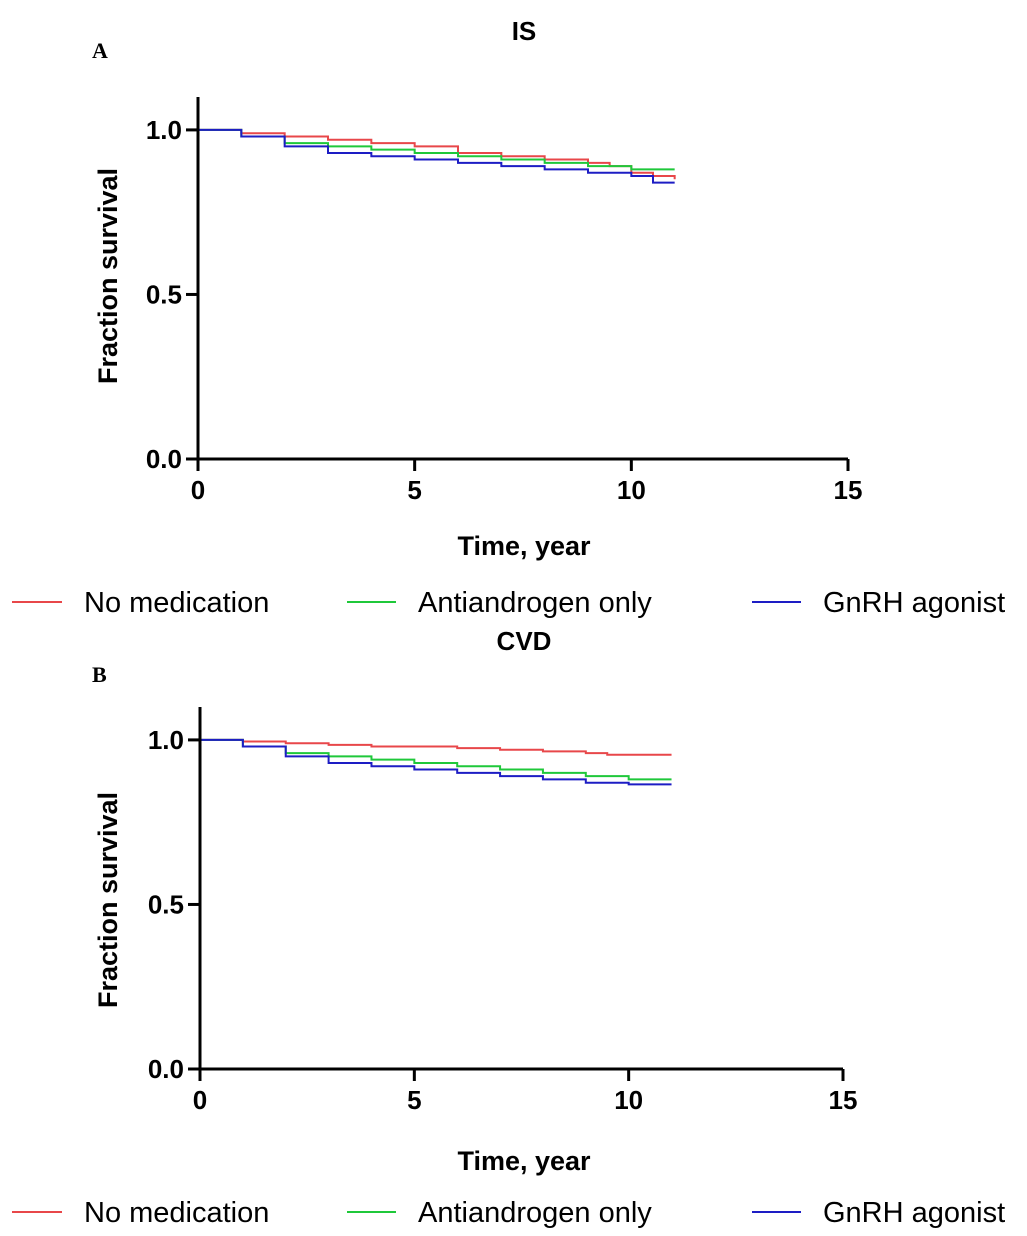 The width and height of the screenshot is (1027, 1236). What do you see at coordinates (524, 643) in the screenshot?
I see `chart-title: CVD` at bounding box center [524, 643].